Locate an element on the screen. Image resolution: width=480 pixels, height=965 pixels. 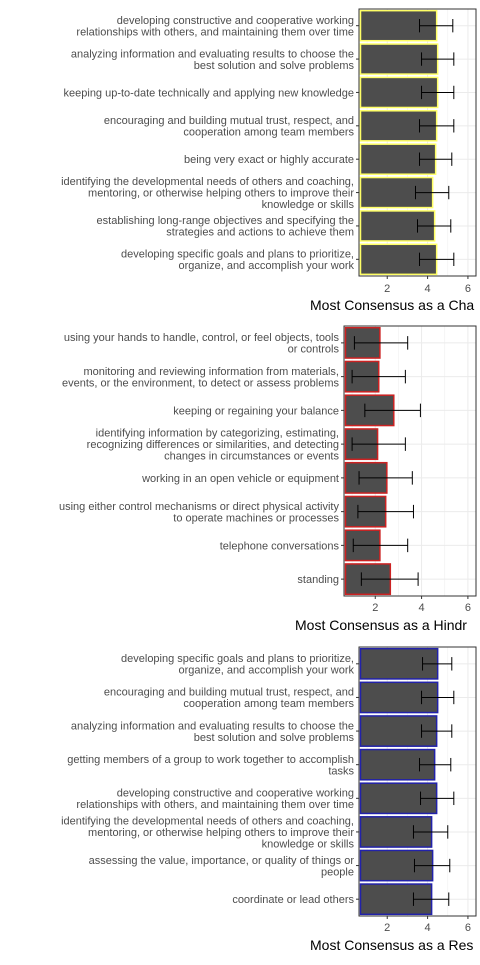
x-axis-title: Most Consensus as a Hindr is located at coordinates (381, 625).